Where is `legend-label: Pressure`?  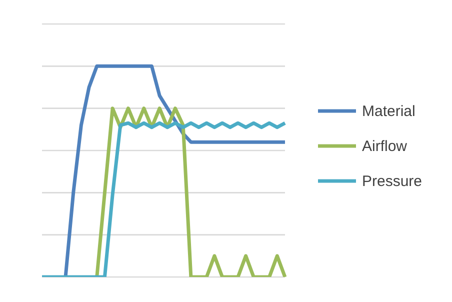
legend-label: Pressure is located at coordinates (392, 181).